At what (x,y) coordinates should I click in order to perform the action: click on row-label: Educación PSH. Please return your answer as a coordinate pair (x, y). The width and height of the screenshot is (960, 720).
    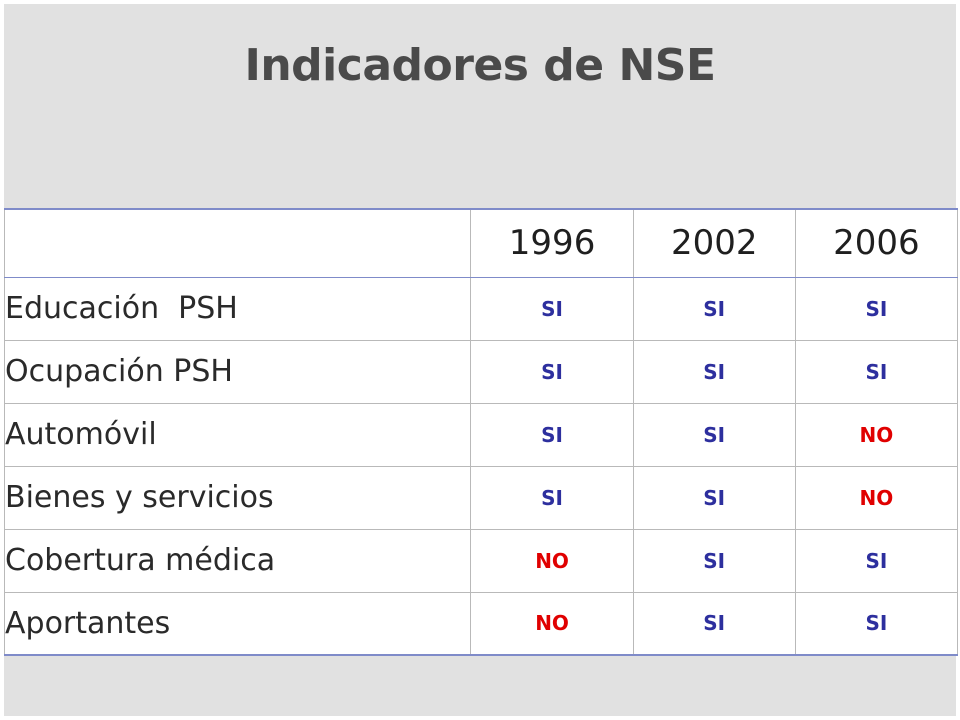
    Looking at the image, I should click on (237, 308).